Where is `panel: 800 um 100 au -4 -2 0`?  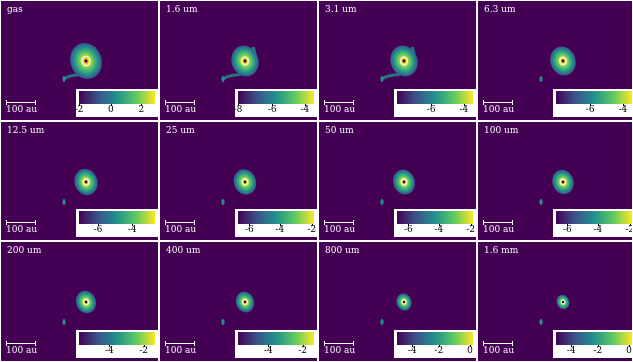 panel: 800 um 100 au -4 -2 0 is located at coordinates (397, 301).